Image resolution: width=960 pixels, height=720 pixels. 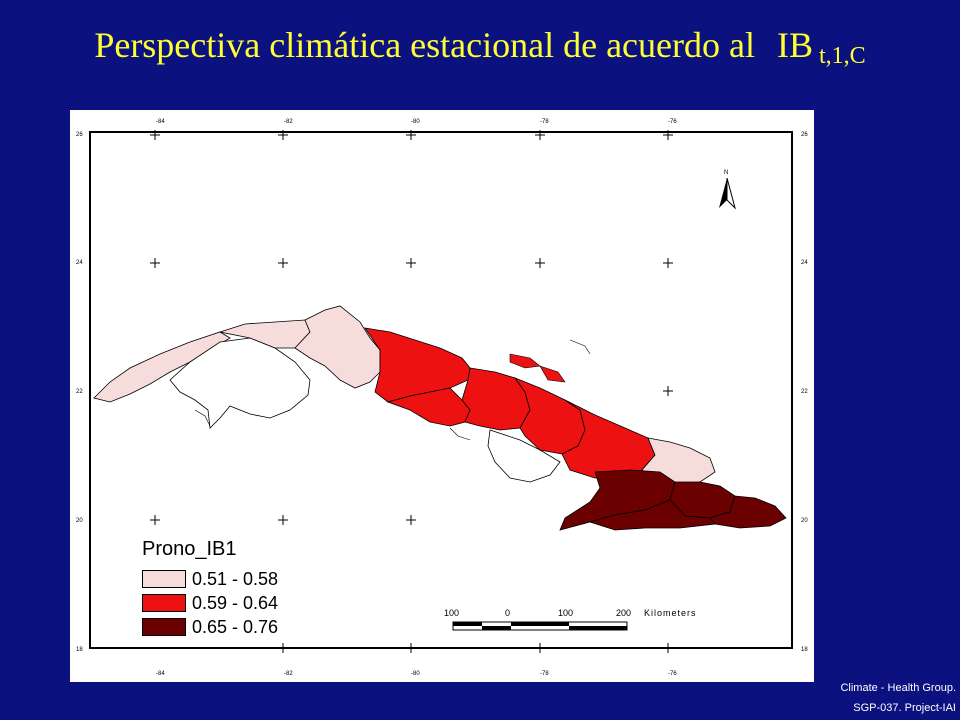 I want to click on lat-tick-right-4: 20, so click(x=804, y=521).